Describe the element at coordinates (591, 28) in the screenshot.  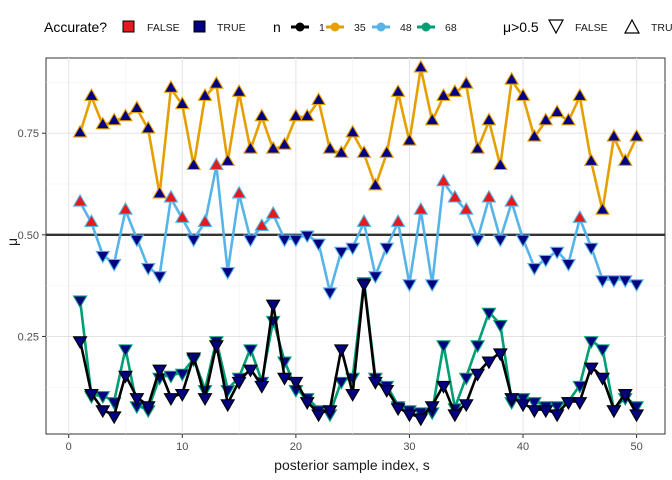
I see `legend-mu-false-label: FALSE` at that location.